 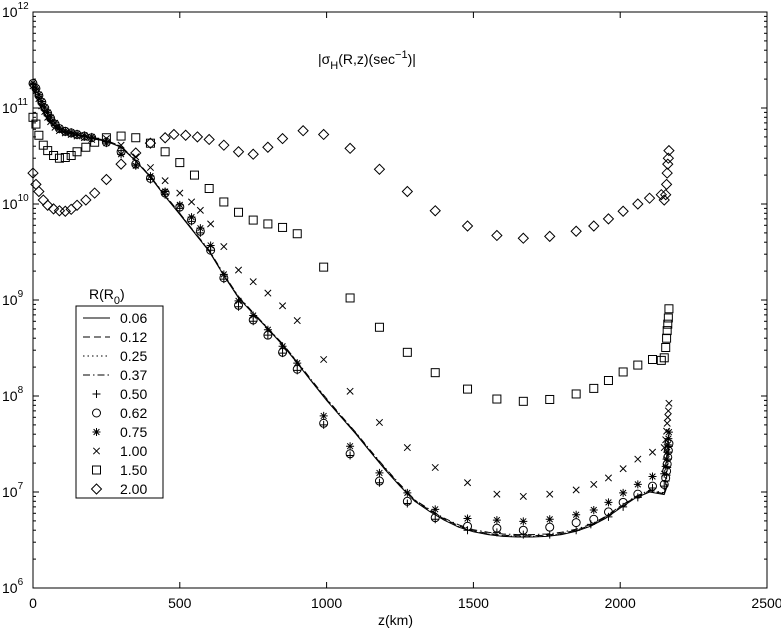 What do you see at coordinates (620, 603) in the screenshot?
I see `x-tick-label: 2000` at bounding box center [620, 603].